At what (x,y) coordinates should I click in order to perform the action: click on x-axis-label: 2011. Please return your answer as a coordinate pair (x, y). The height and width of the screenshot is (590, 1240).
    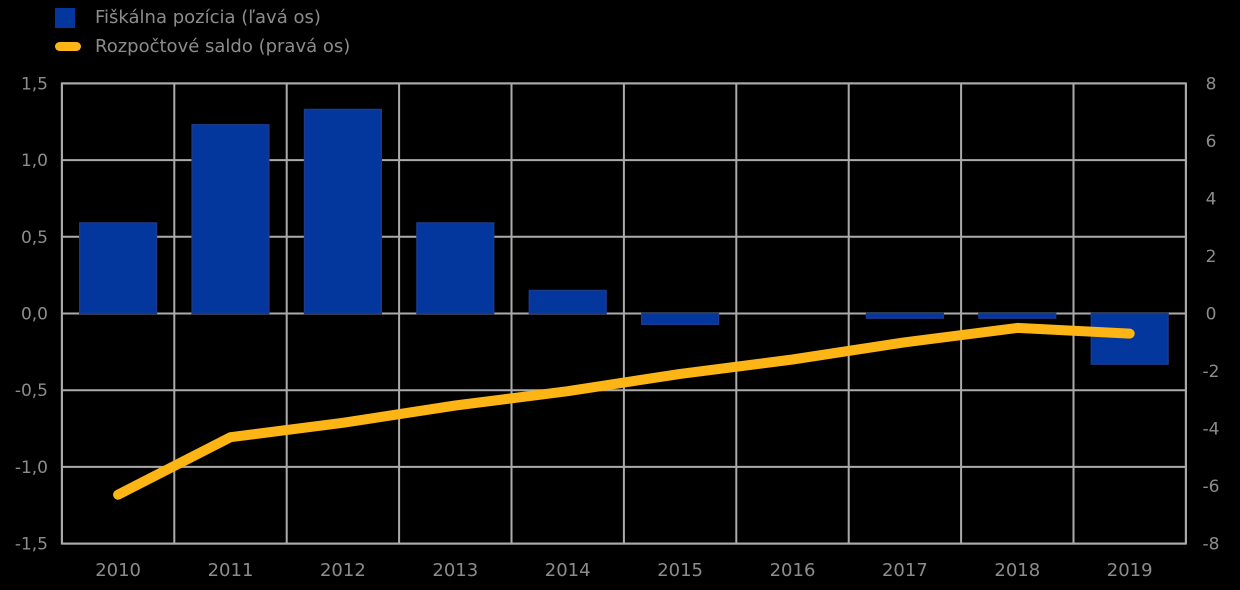
    Looking at the image, I should click on (231, 570).